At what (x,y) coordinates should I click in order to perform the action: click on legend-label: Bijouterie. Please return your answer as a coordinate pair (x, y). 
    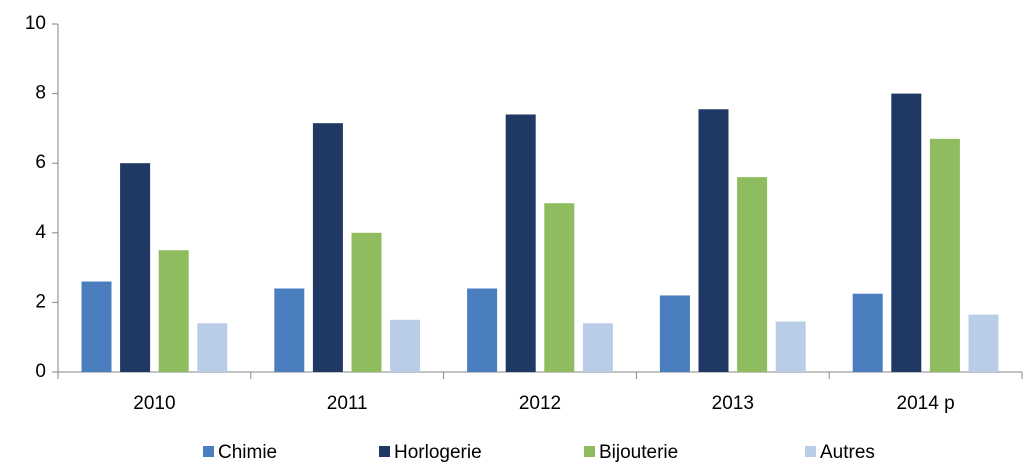
    Looking at the image, I should click on (638, 452).